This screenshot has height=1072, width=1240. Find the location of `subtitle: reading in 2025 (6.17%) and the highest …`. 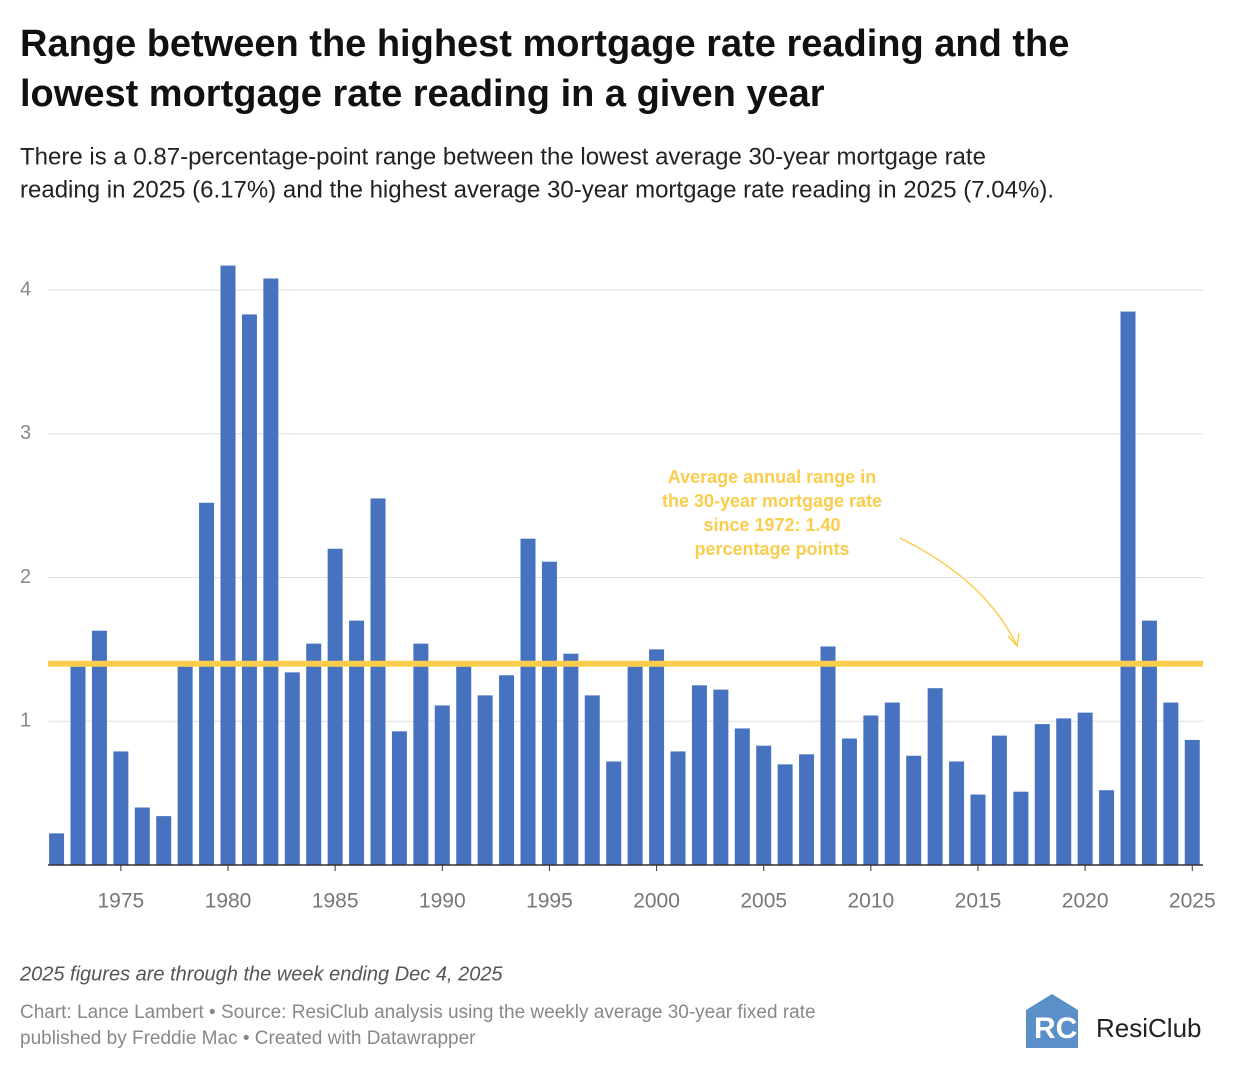

subtitle: reading in 2025 (6.17%) and the highest … is located at coordinates (537, 189).